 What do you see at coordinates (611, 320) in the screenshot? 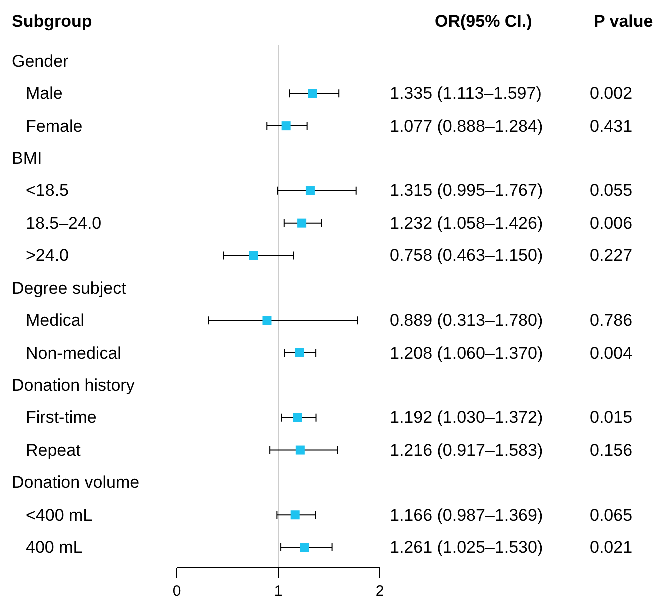
I see `text: 0.786` at bounding box center [611, 320].